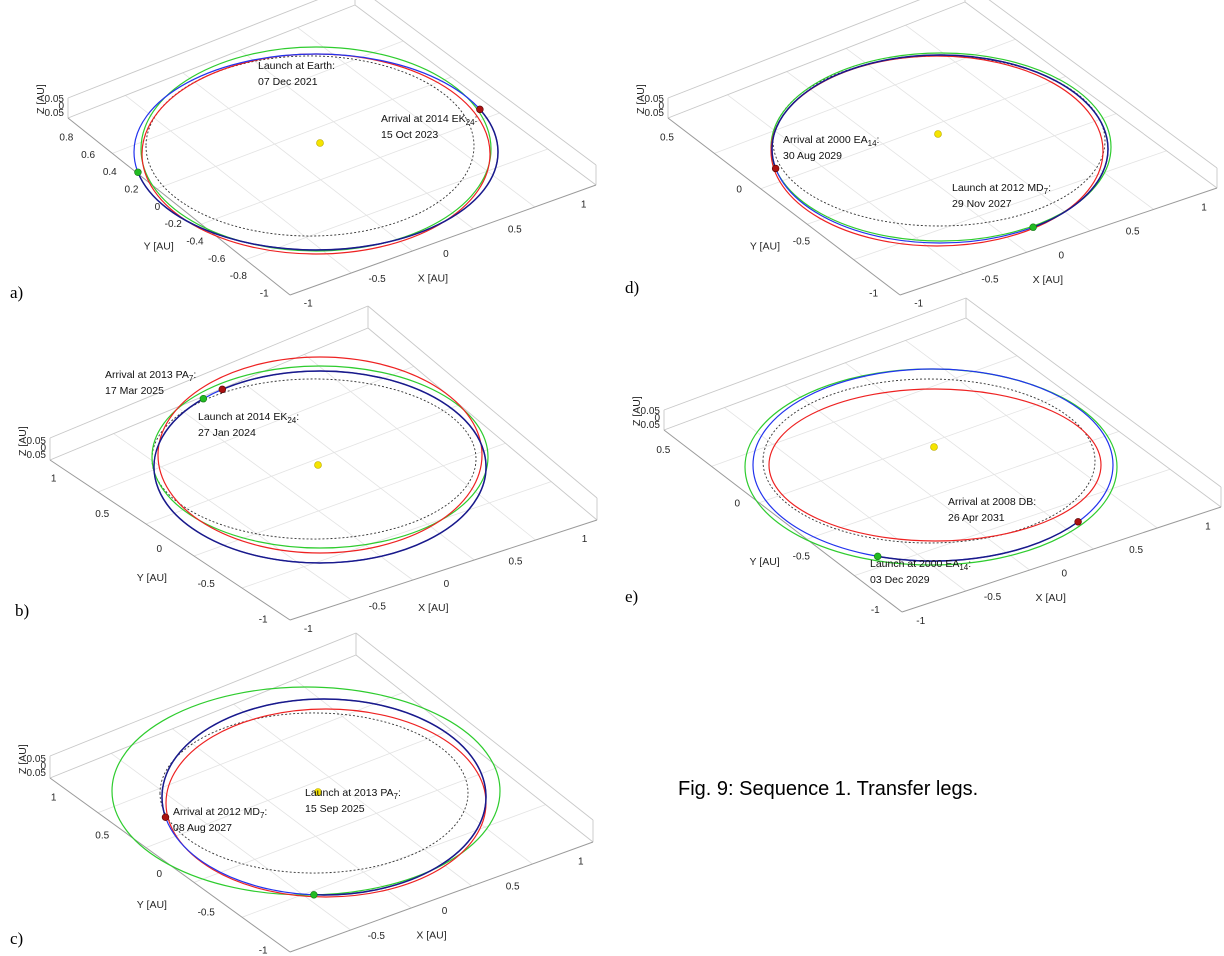 The width and height of the screenshot is (1224, 956). What do you see at coordinates (308, 629) in the screenshot?
I see `x-tick-label: -1` at bounding box center [308, 629].